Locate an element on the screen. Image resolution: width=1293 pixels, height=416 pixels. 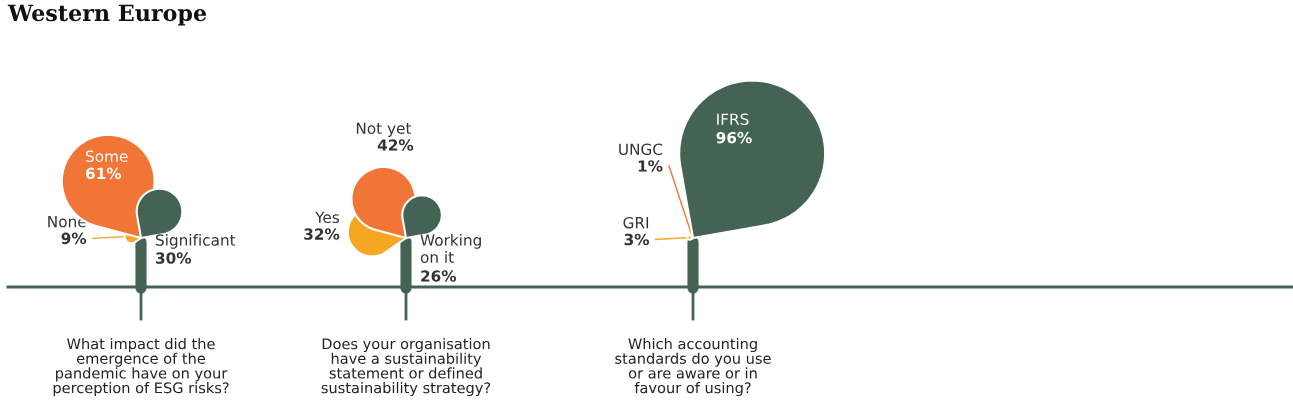
data-label: 42% is located at coordinates (395, 145).